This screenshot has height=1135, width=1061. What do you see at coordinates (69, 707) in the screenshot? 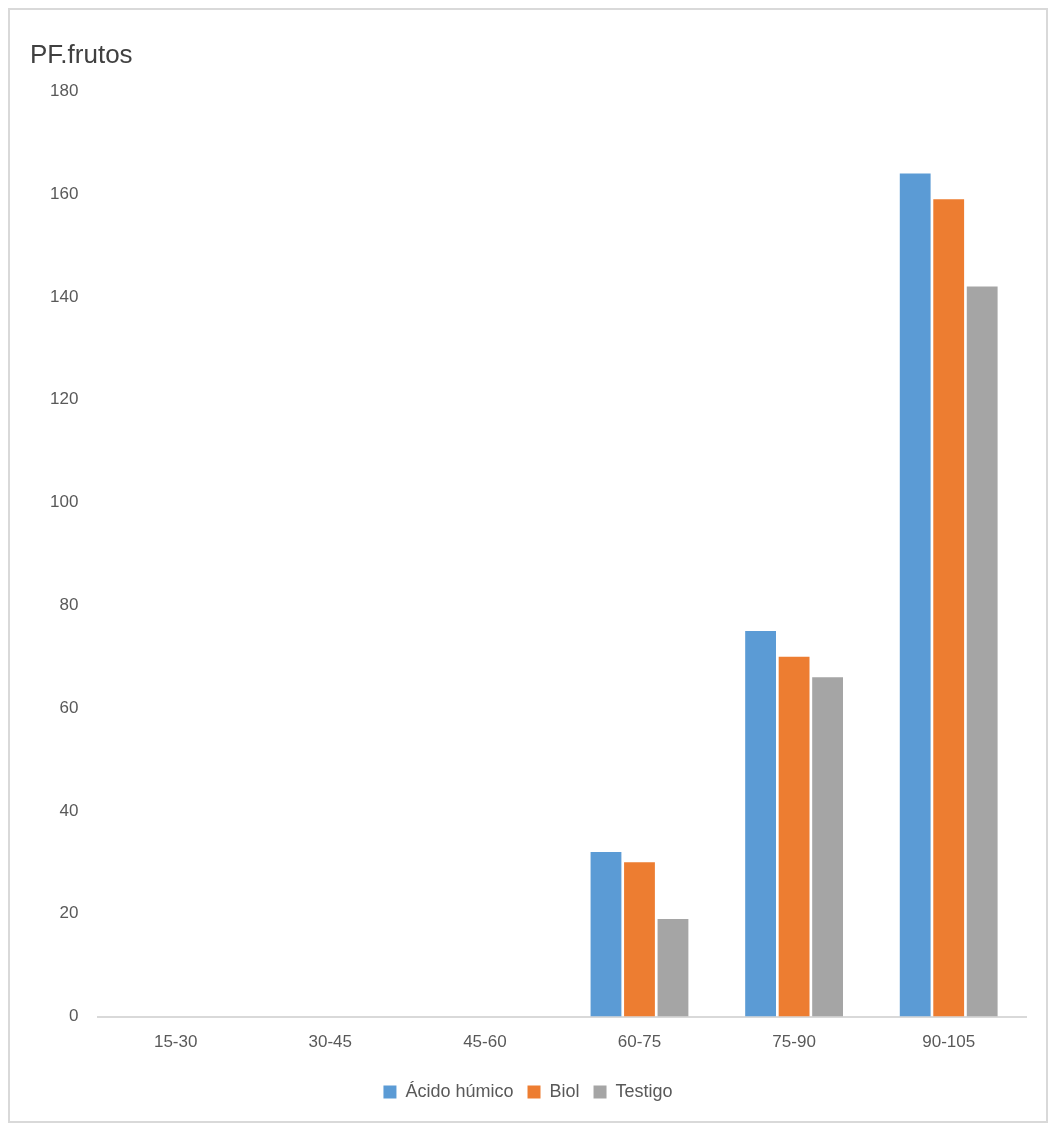
I see `y-tick-label: 60` at bounding box center [69, 707].